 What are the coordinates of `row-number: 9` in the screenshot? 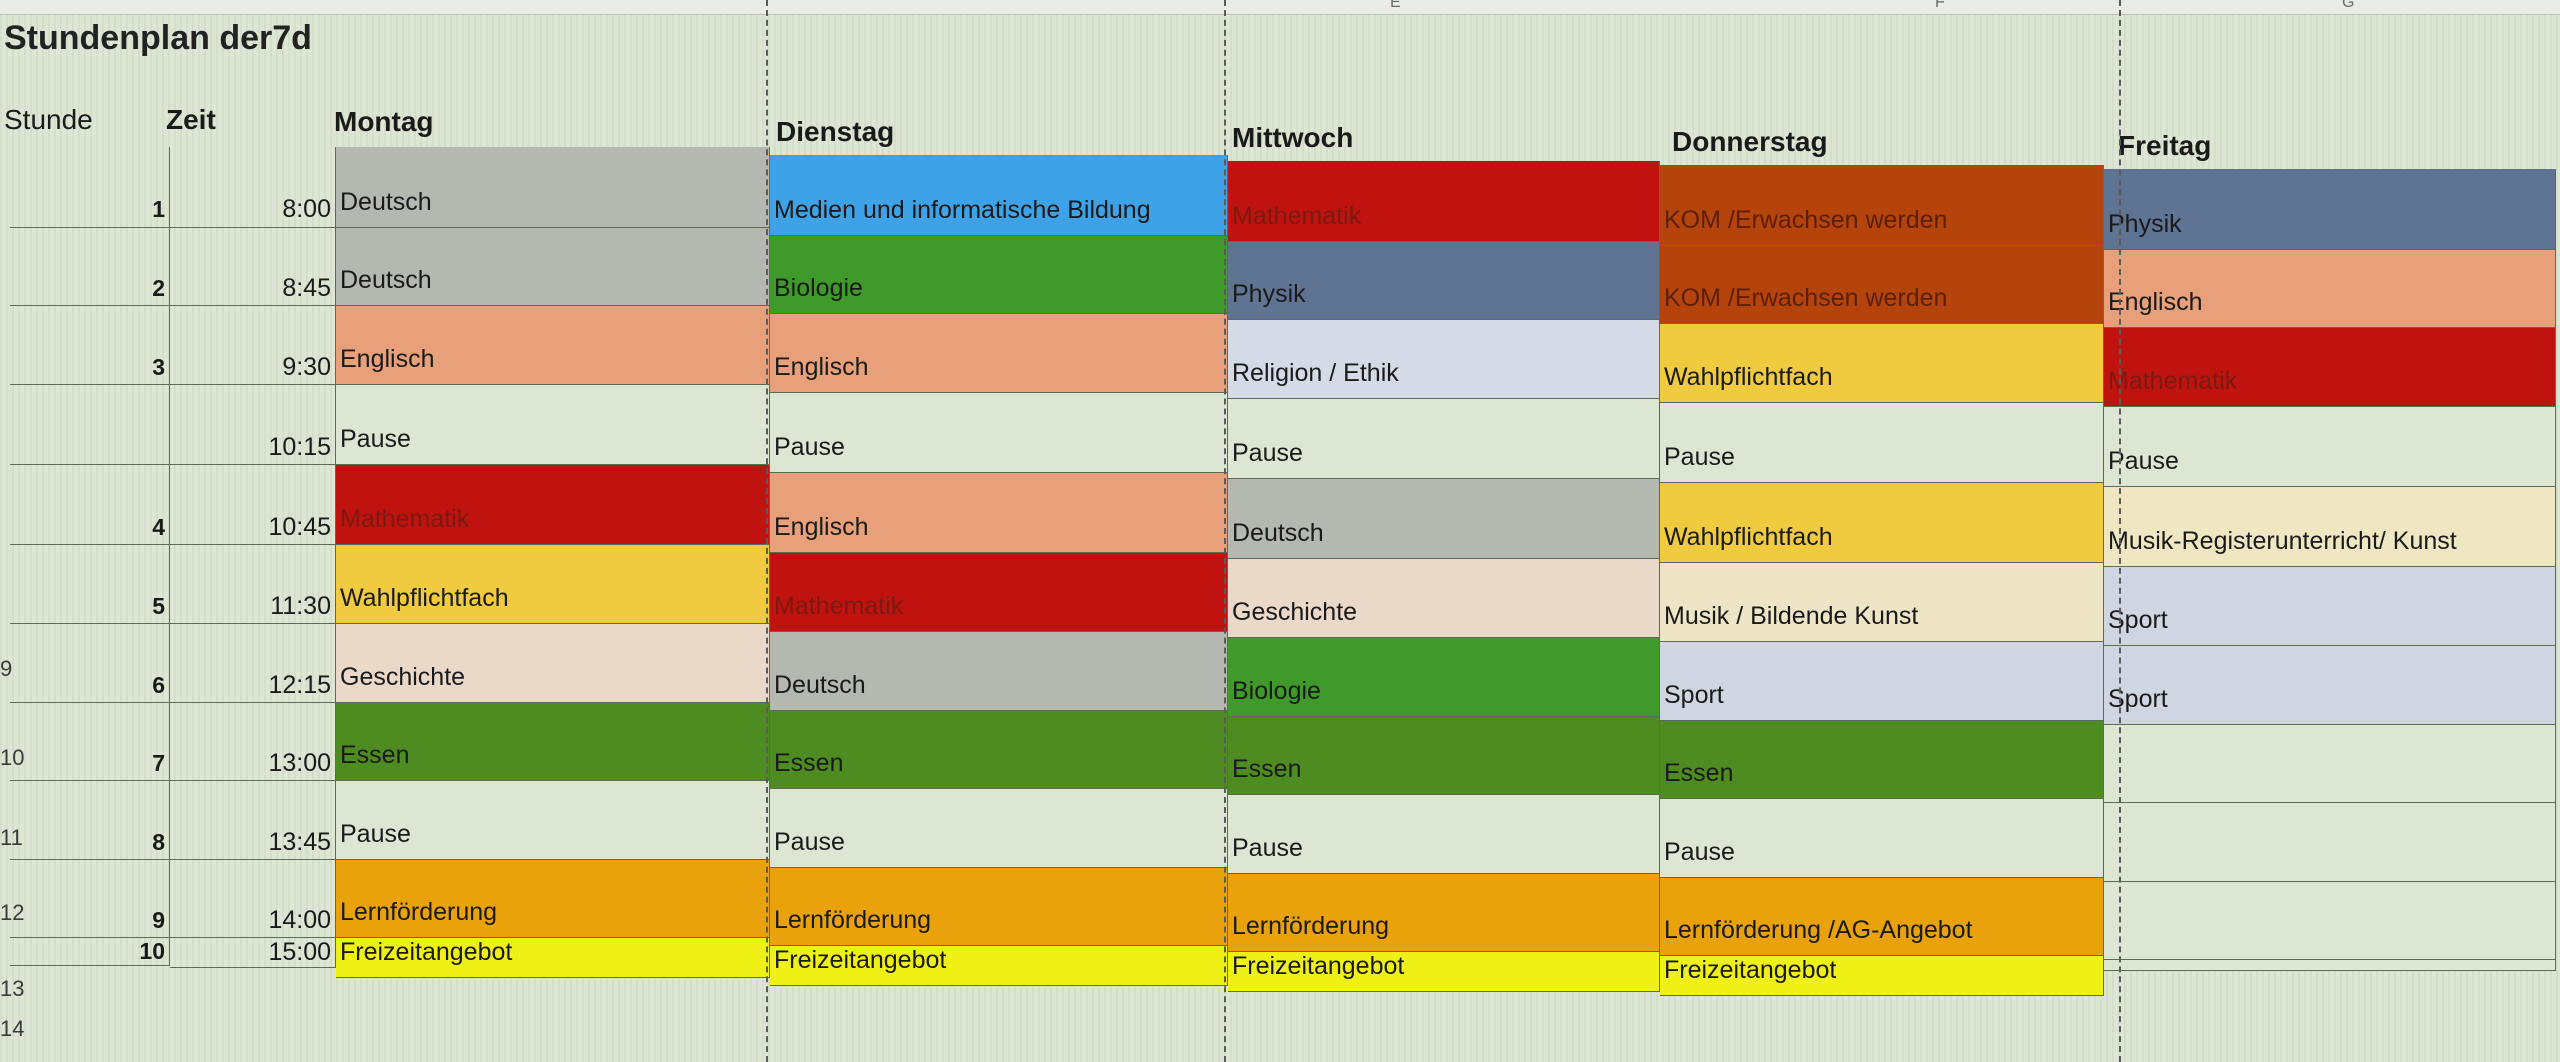 It's located at (6, 668).